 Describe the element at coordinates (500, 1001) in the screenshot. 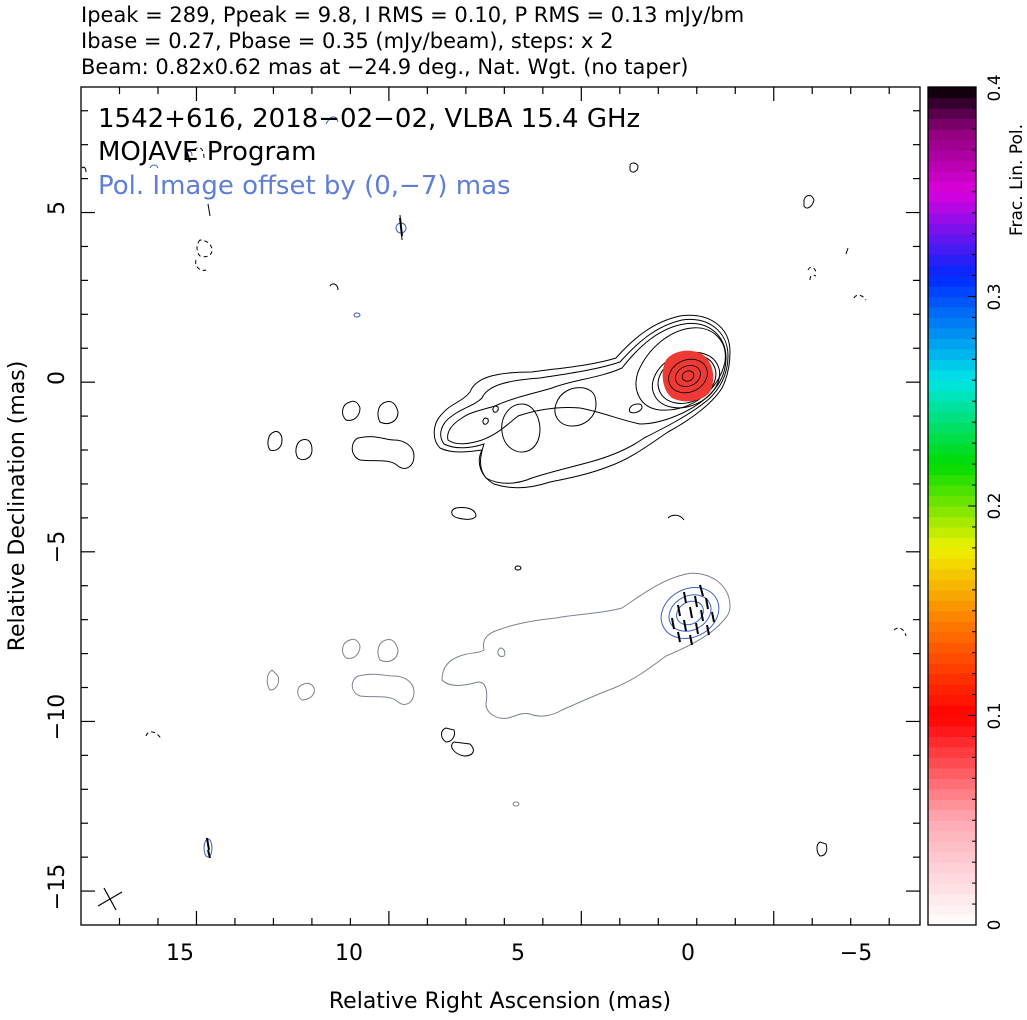

I see `x-axis-label: Relative Right Ascension (mas)` at that location.